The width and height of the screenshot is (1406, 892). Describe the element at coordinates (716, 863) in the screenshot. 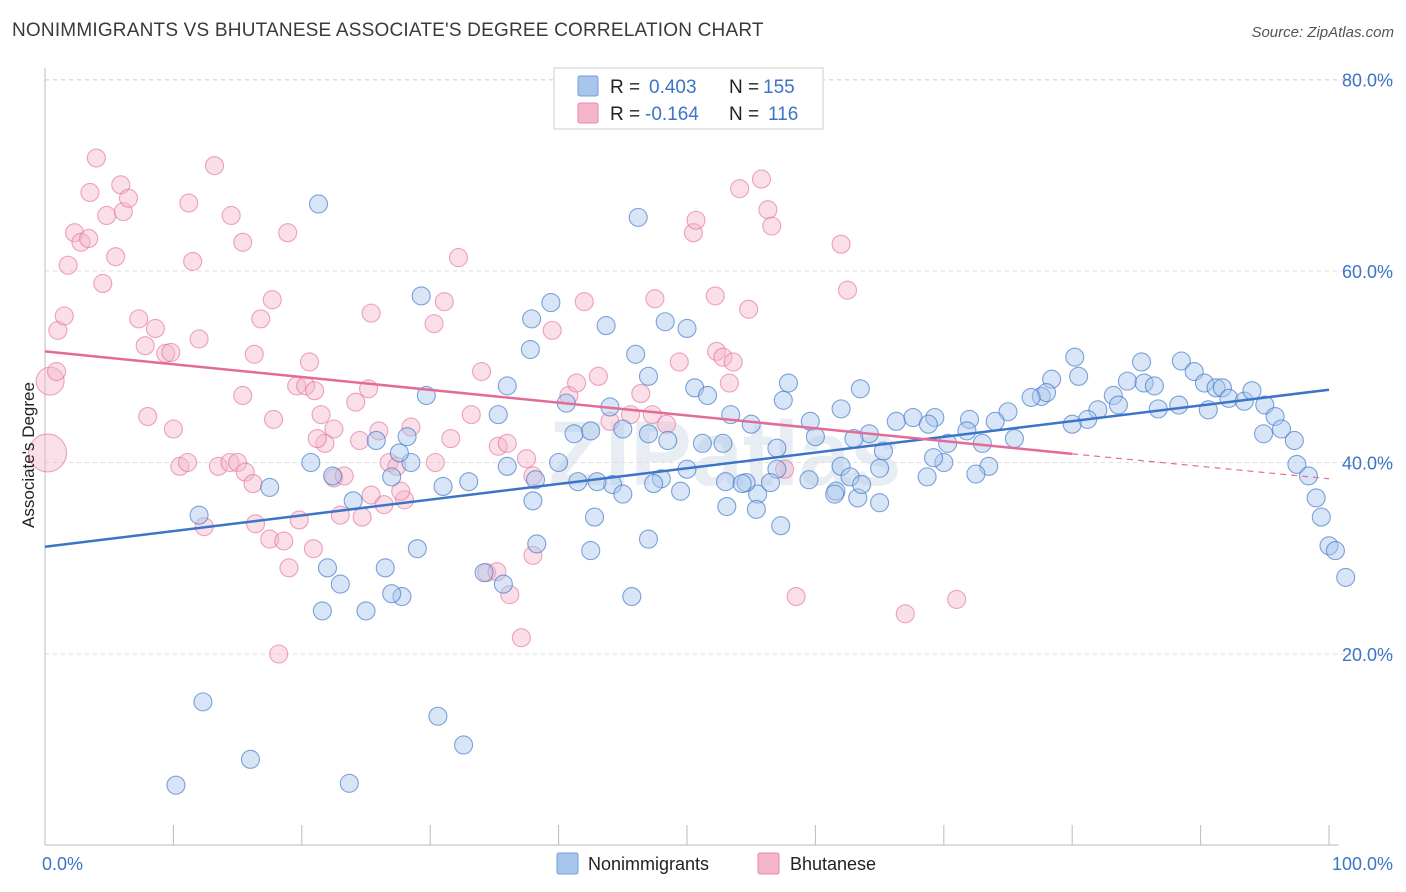

I see `bottom-legend: Nonimmigrants Bhutanese` at that location.